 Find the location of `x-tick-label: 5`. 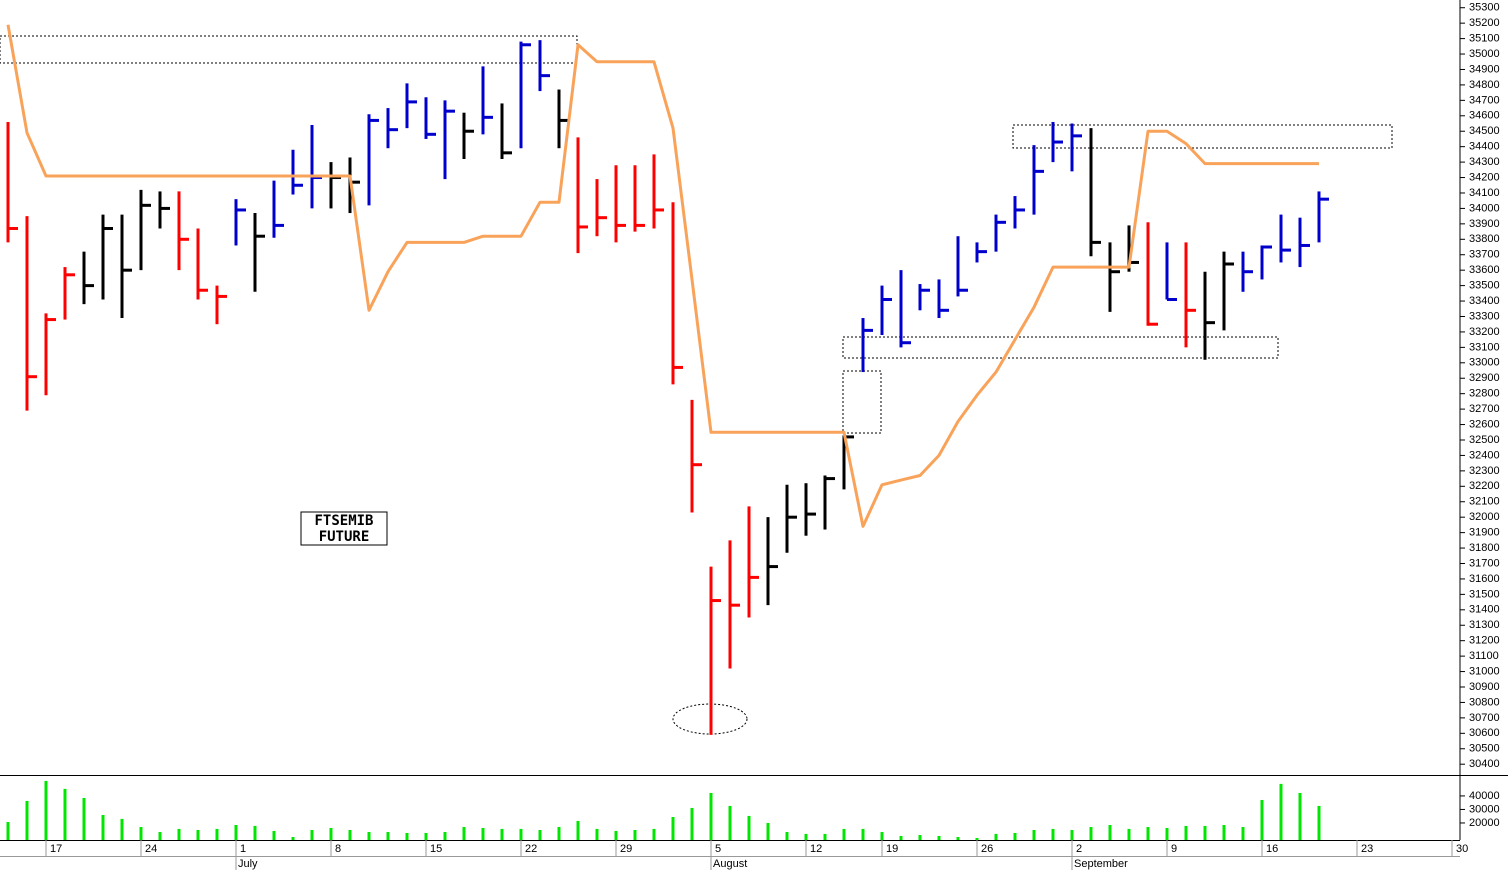

x-tick-label: 5 is located at coordinates (718, 849).